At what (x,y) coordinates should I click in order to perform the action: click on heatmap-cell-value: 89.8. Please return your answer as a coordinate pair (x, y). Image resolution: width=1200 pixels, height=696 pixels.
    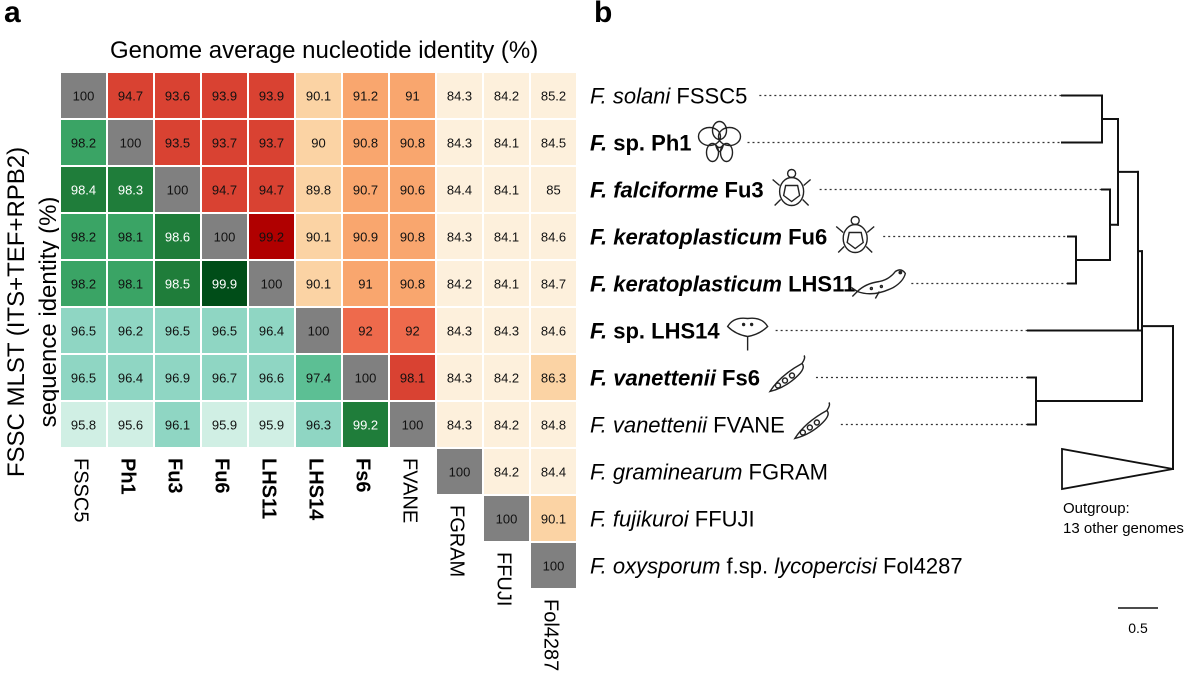
    Looking at the image, I should click on (318, 190).